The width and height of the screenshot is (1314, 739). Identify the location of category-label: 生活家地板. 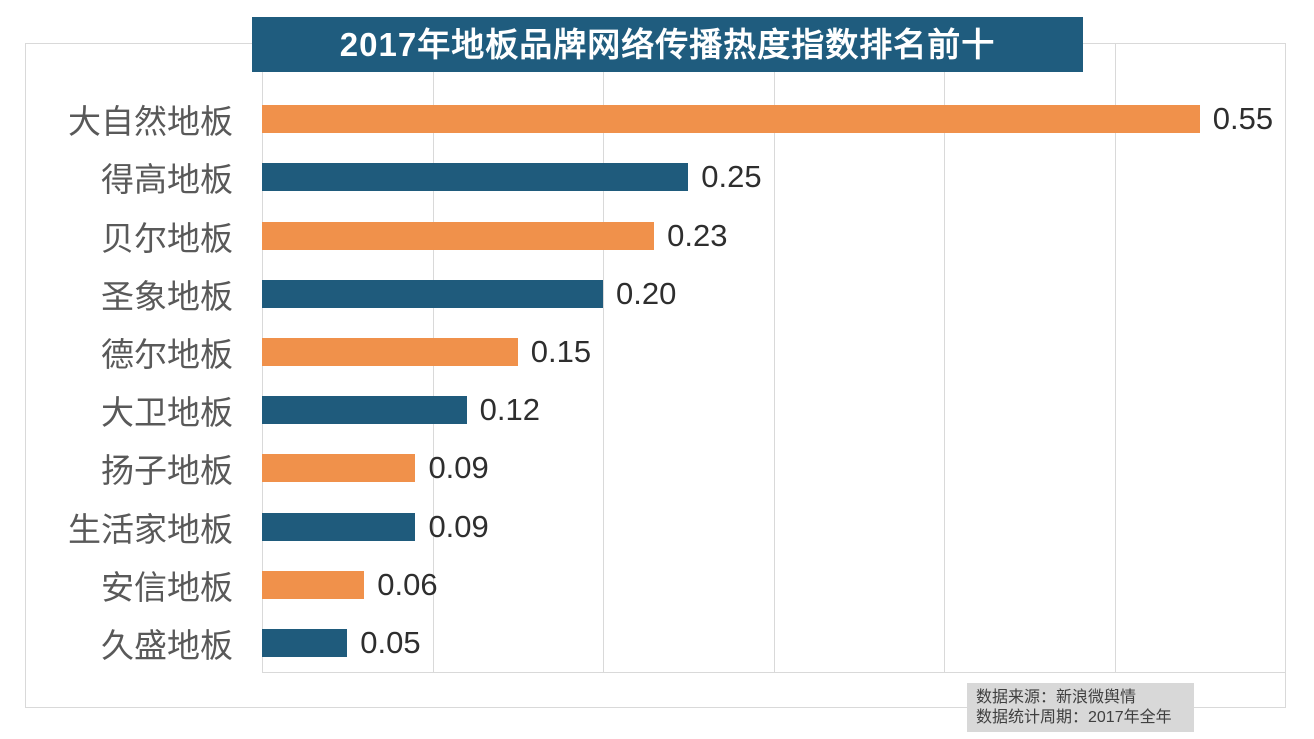
(150, 529).